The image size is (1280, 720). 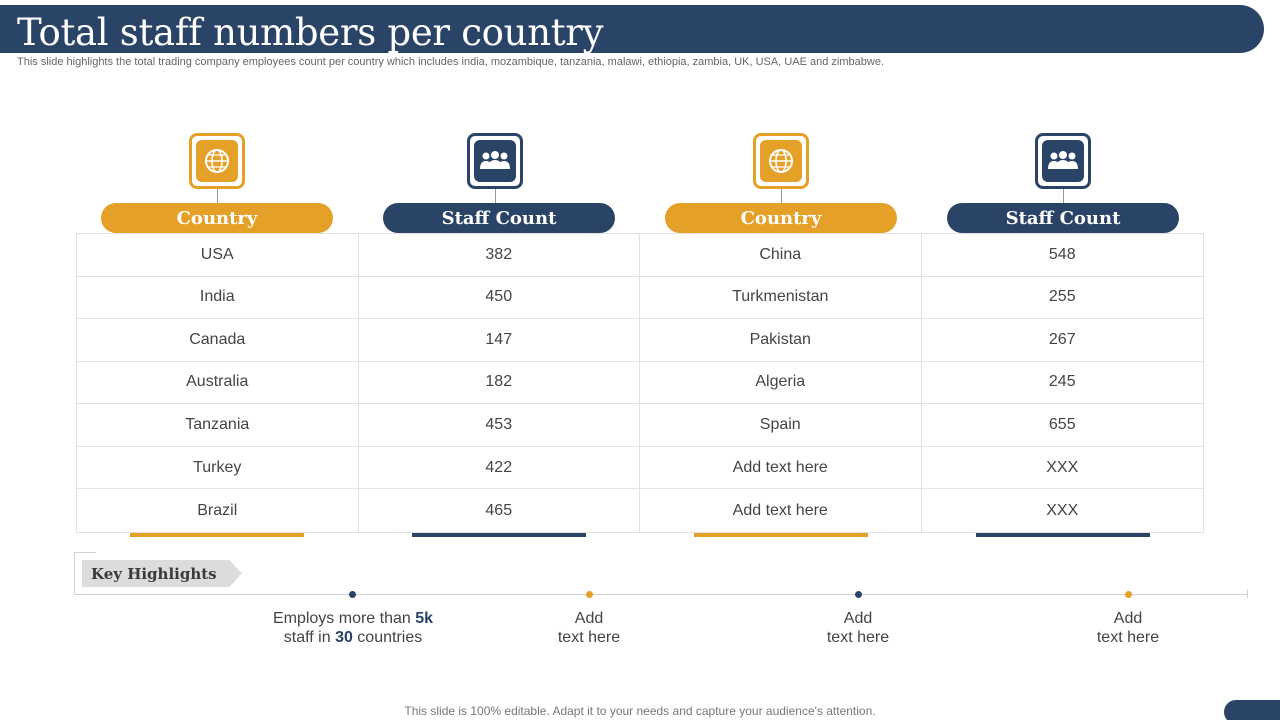 I want to click on table-cell: Canada, so click(x=218, y=340).